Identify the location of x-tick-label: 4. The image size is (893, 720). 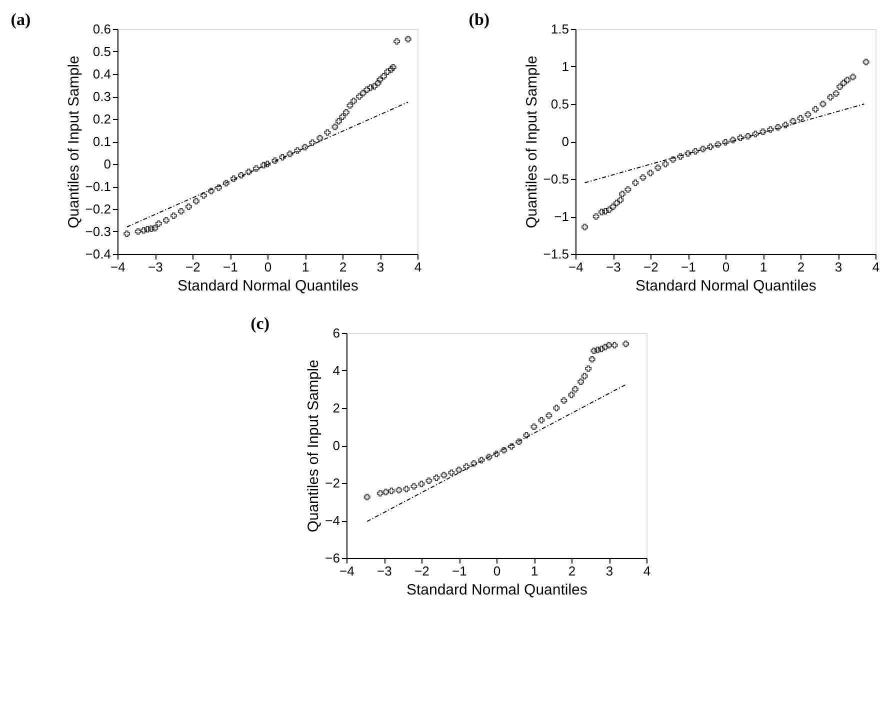
(418, 267).